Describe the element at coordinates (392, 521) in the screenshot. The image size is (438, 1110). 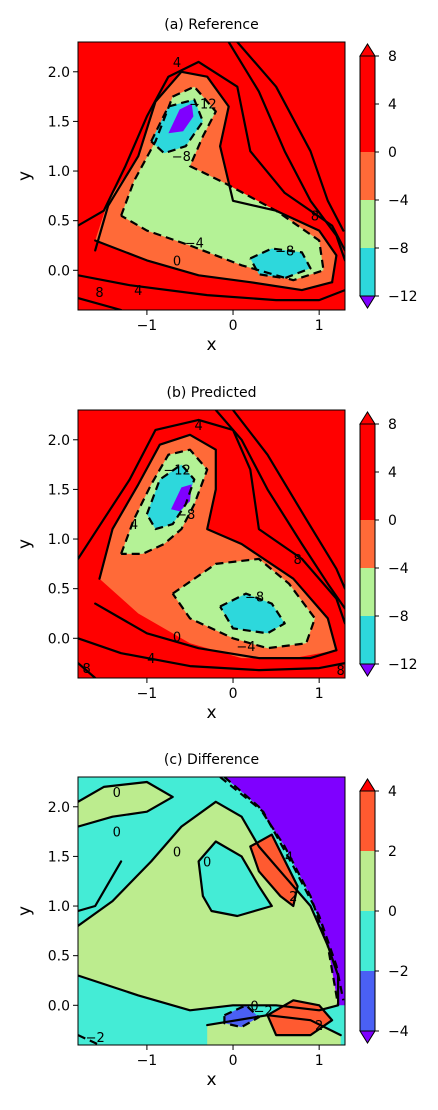
I see `colorbar-tick-label: 0` at that location.